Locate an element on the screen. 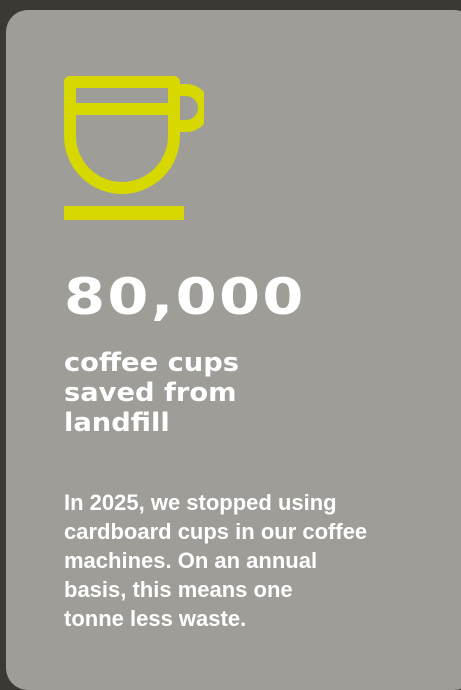  stat-caption-line: landfill is located at coordinates (117, 423).